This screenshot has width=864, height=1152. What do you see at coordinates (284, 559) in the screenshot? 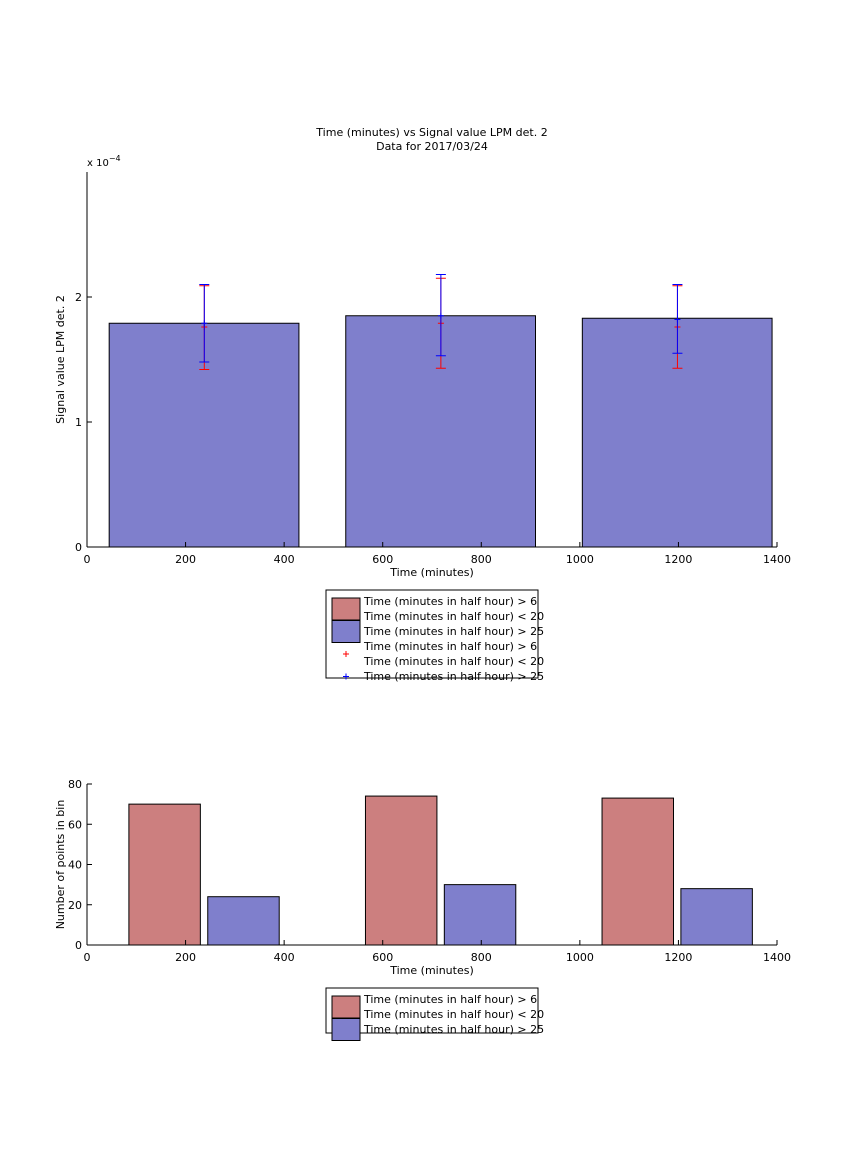
I see `signal-x-tick-label: 400` at bounding box center [284, 559].